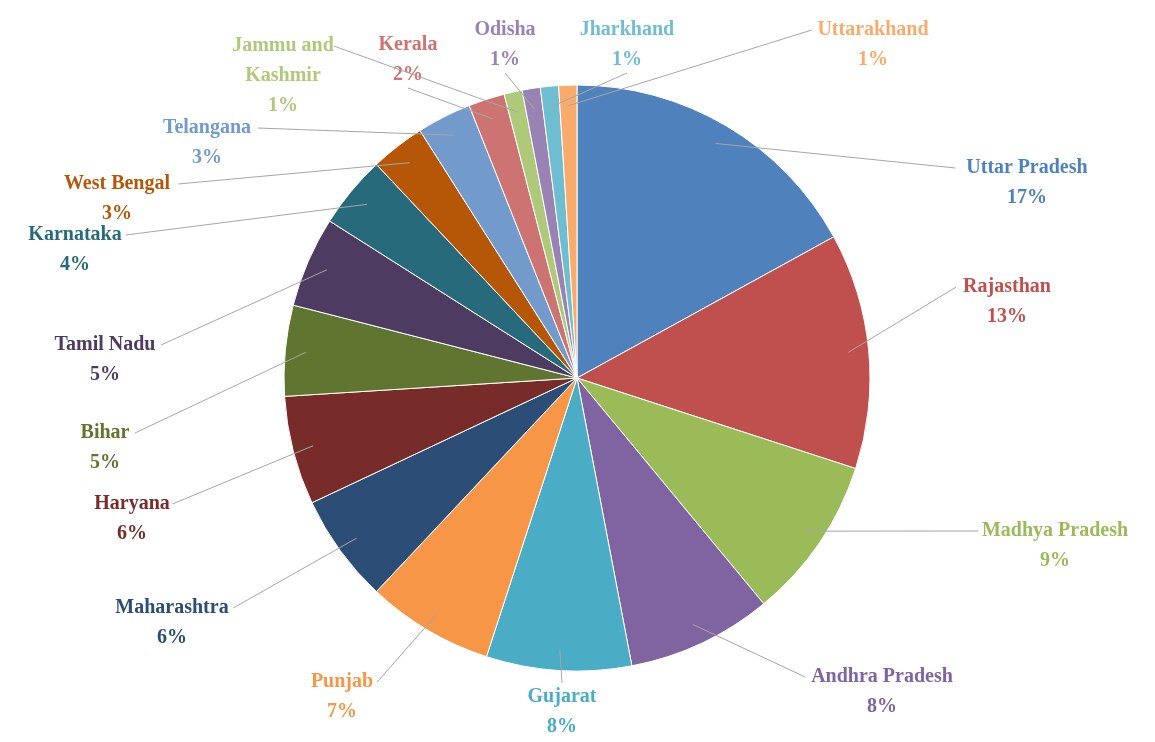 The width and height of the screenshot is (1155, 742). I want to click on slice-label: Uttar Pradesh, so click(1027, 165).